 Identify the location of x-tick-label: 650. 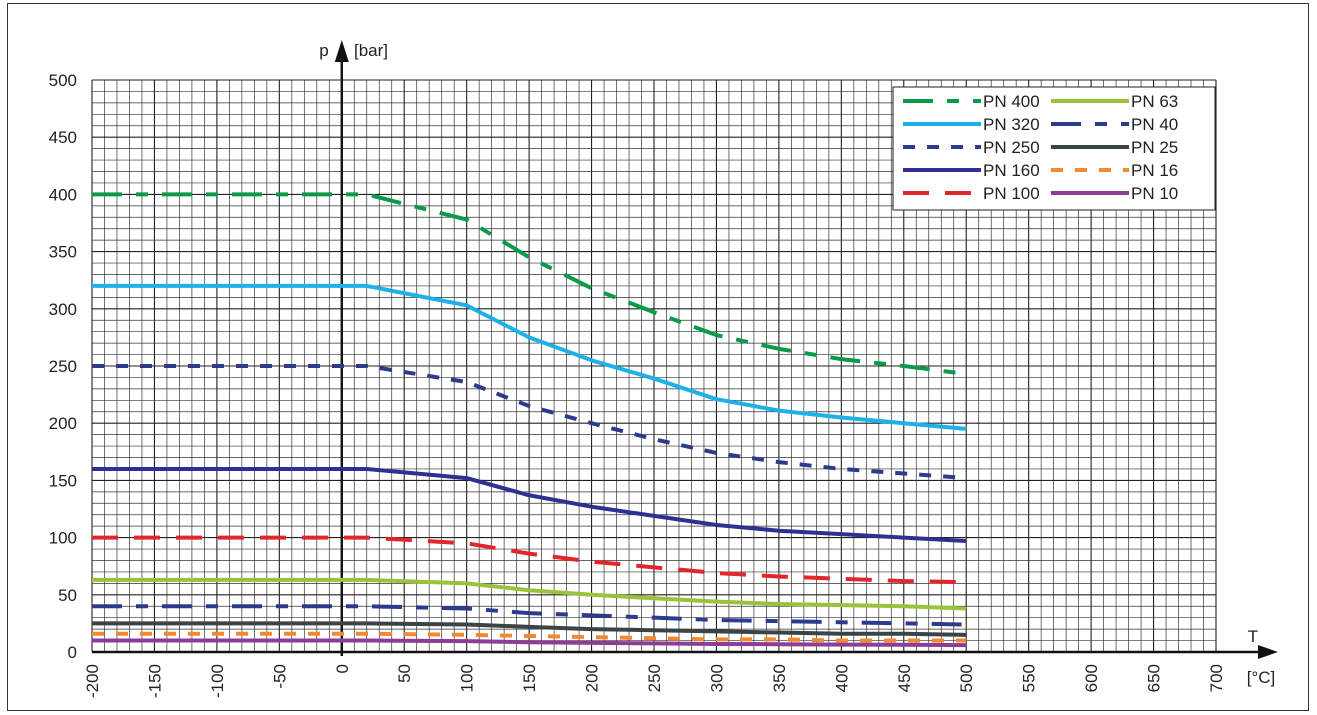
(1154, 678).